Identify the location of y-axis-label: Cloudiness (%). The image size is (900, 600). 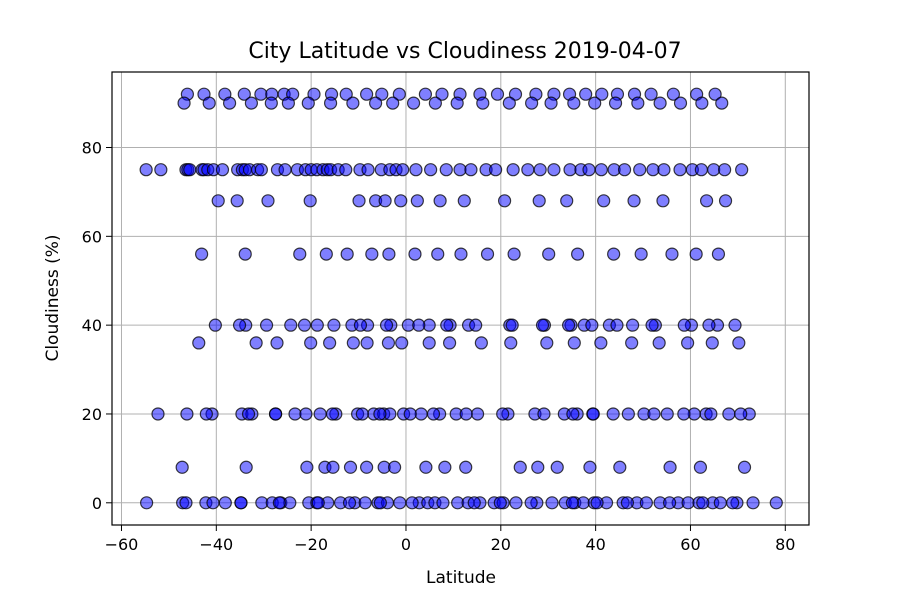
(53, 297).